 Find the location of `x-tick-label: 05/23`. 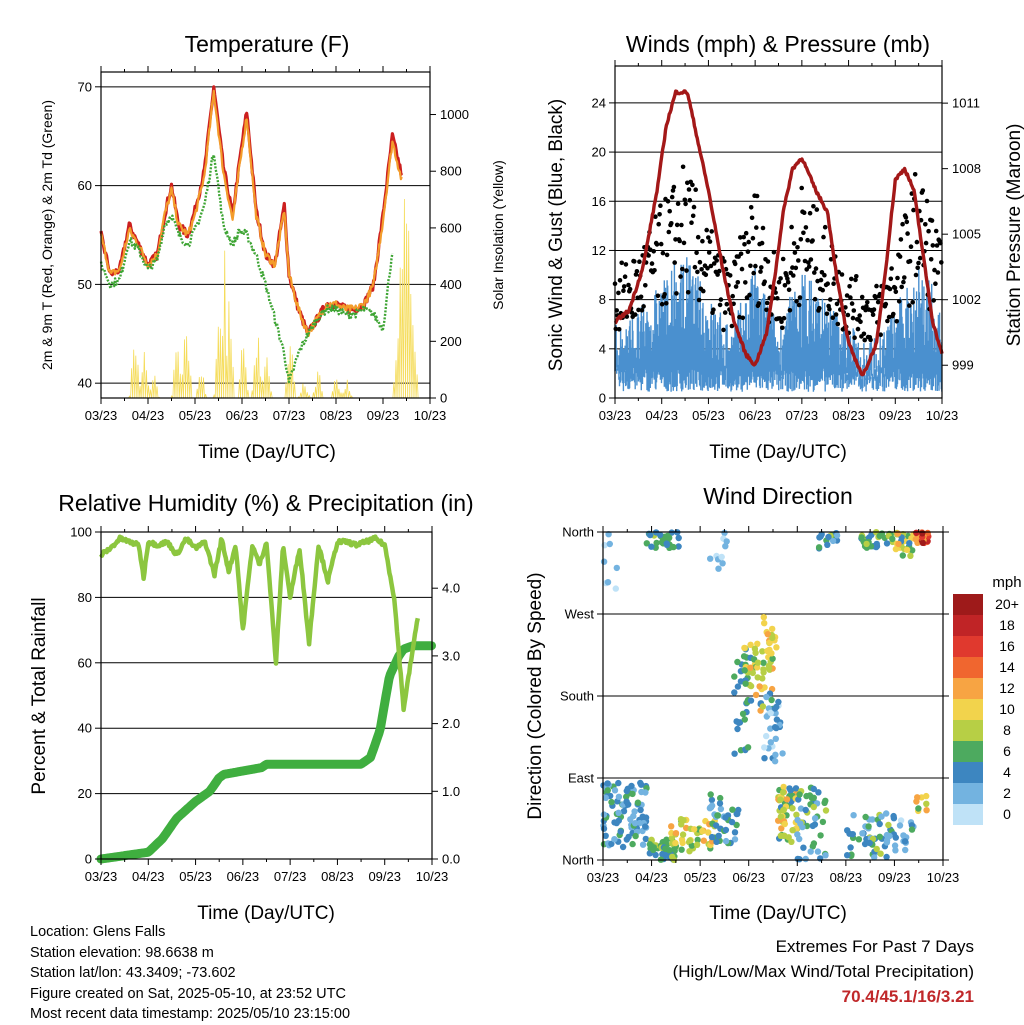

x-tick-label: 05/23 is located at coordinates (195, 876).